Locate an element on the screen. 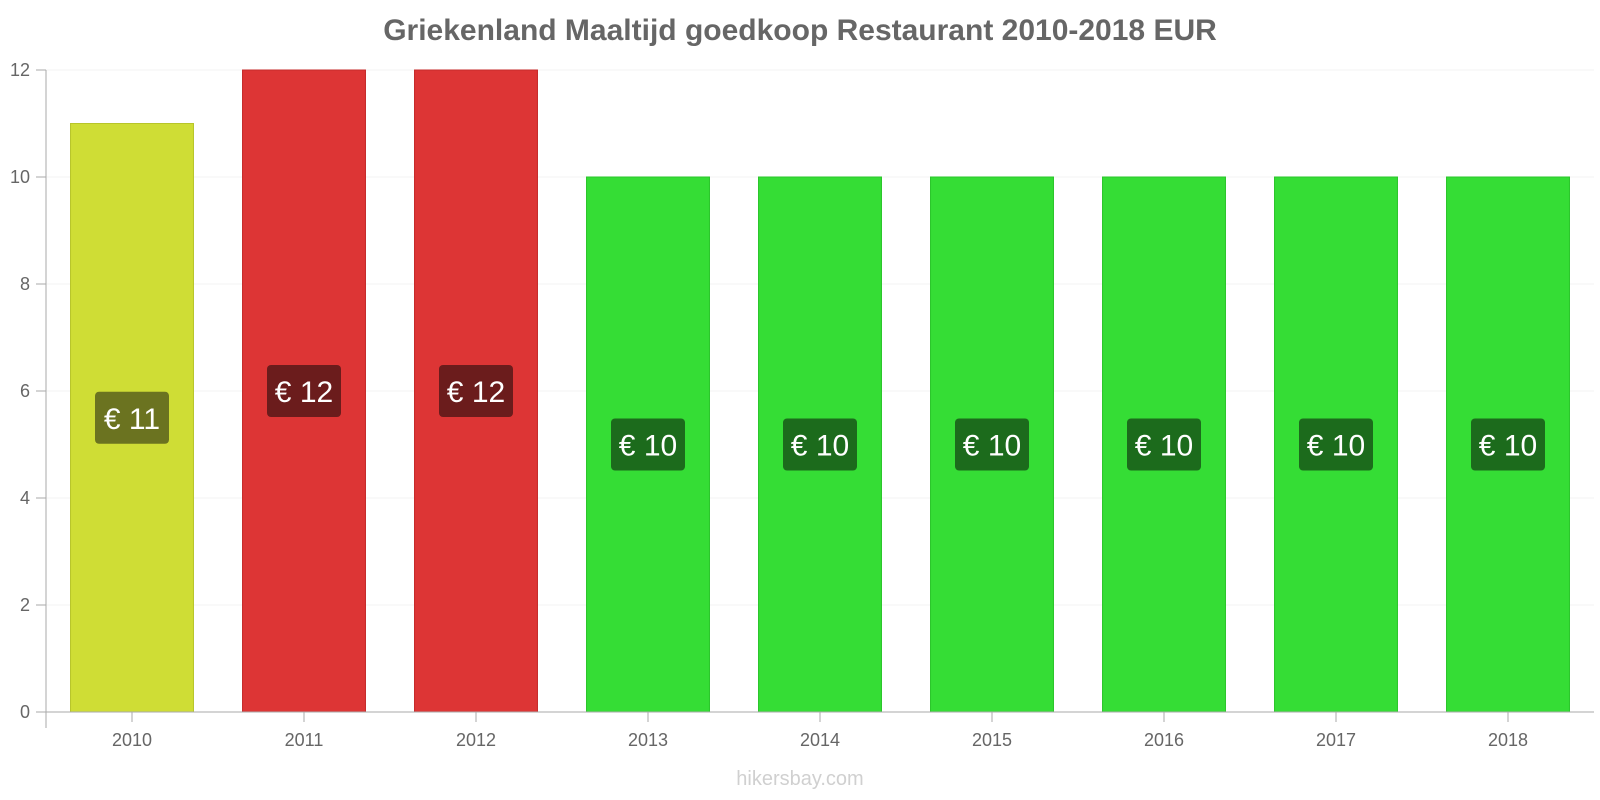  x-tick-labels: 2010 2011 2012 2013 2014 2015 2016 2017 2018 is located at coordinates (820, 740).